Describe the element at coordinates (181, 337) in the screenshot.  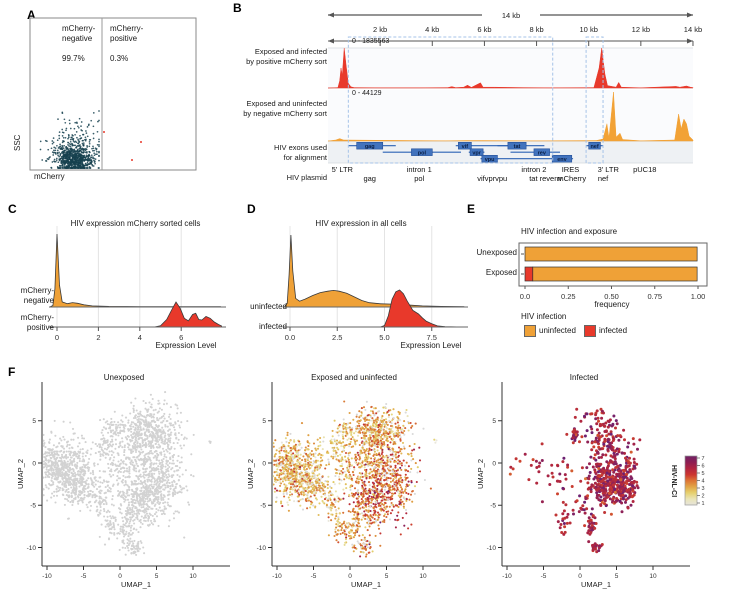
I see `svg-text: 6` at that location.